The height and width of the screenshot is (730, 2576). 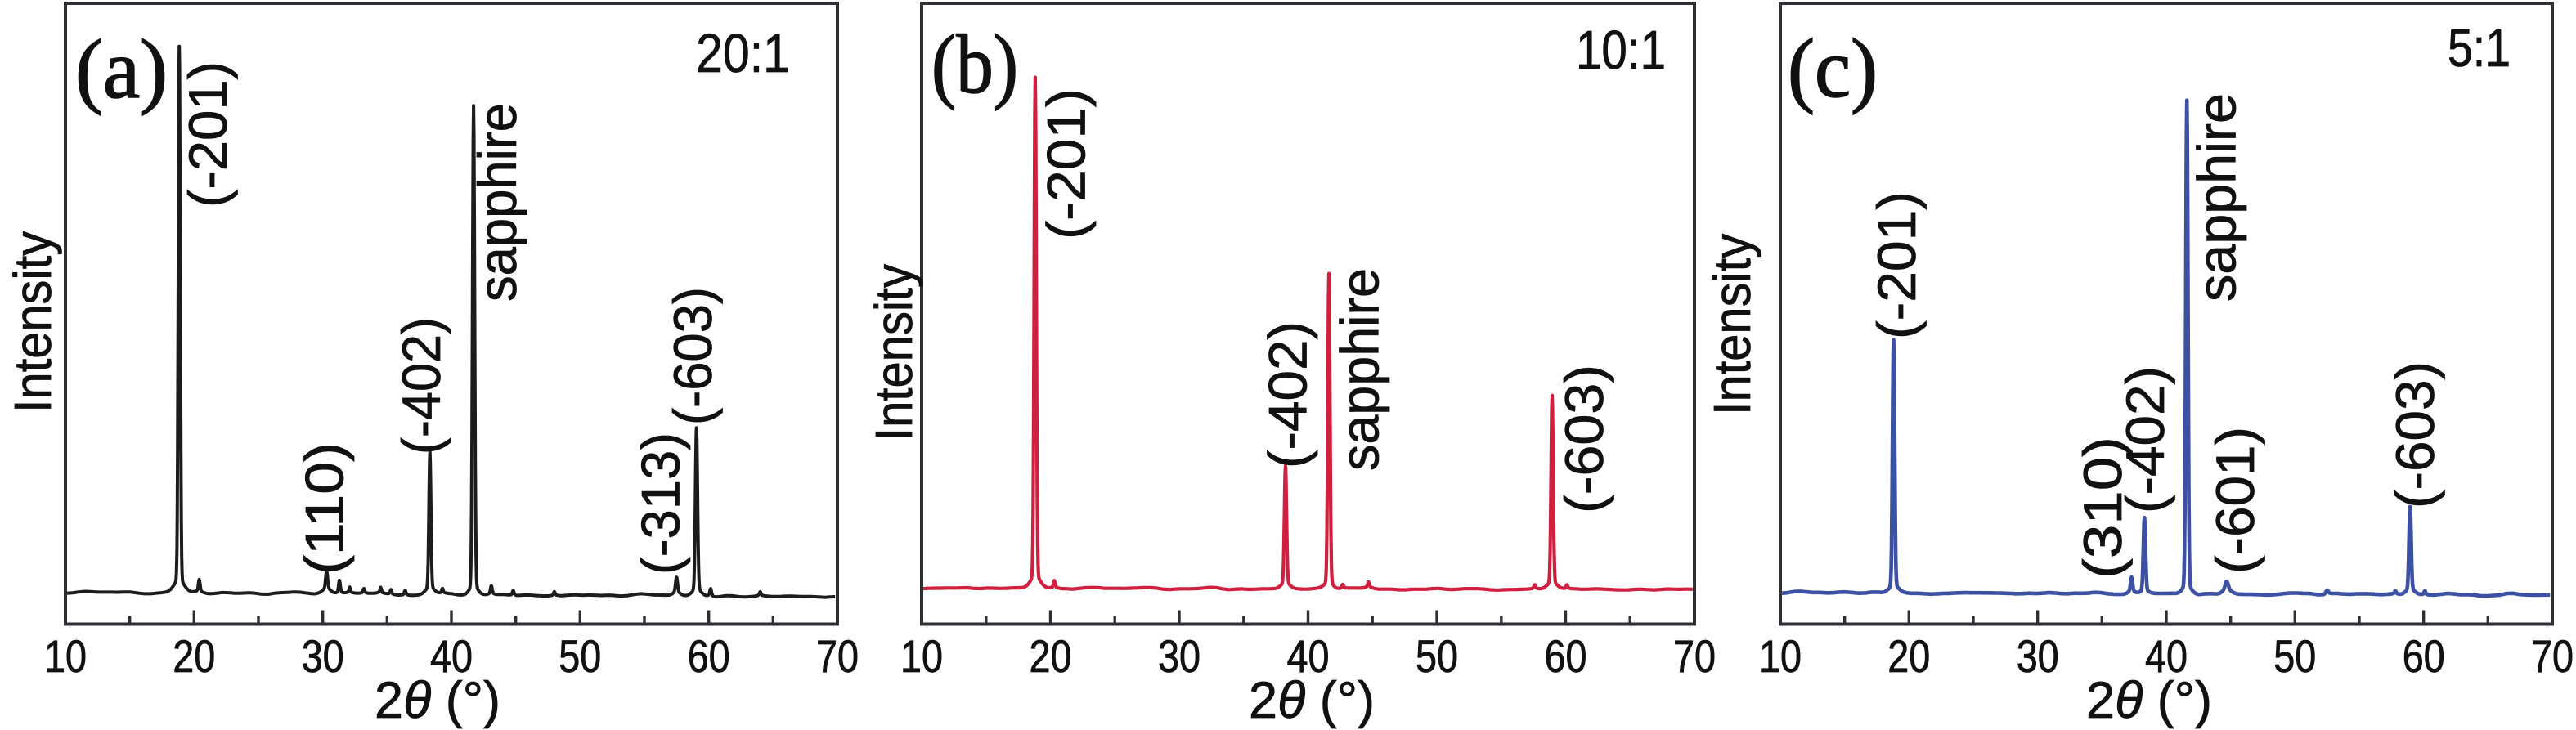 I want to click on svg-text: (310), so click(x=2102, y=508).